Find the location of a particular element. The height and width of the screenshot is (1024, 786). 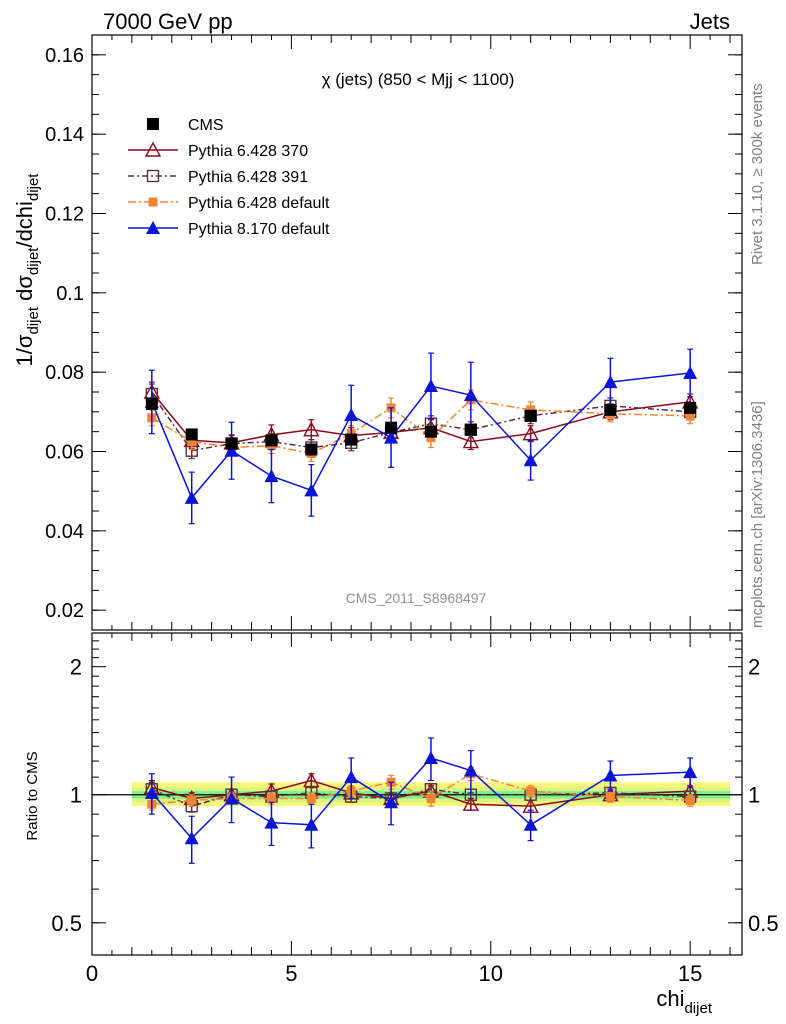

legend-item: Pythia 6.428 391 is located at coordinates (218, 177).